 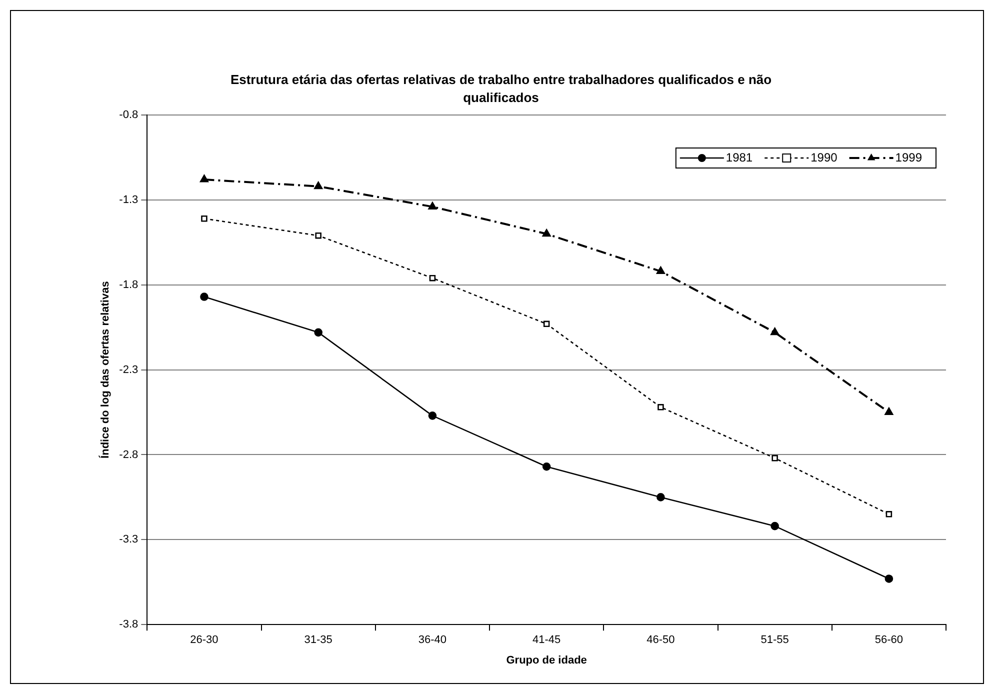 What do you see at coordinates (774, 640) in the screenshot?
I see `x-tick-label: 51-55` at bounding box center [774, 640].